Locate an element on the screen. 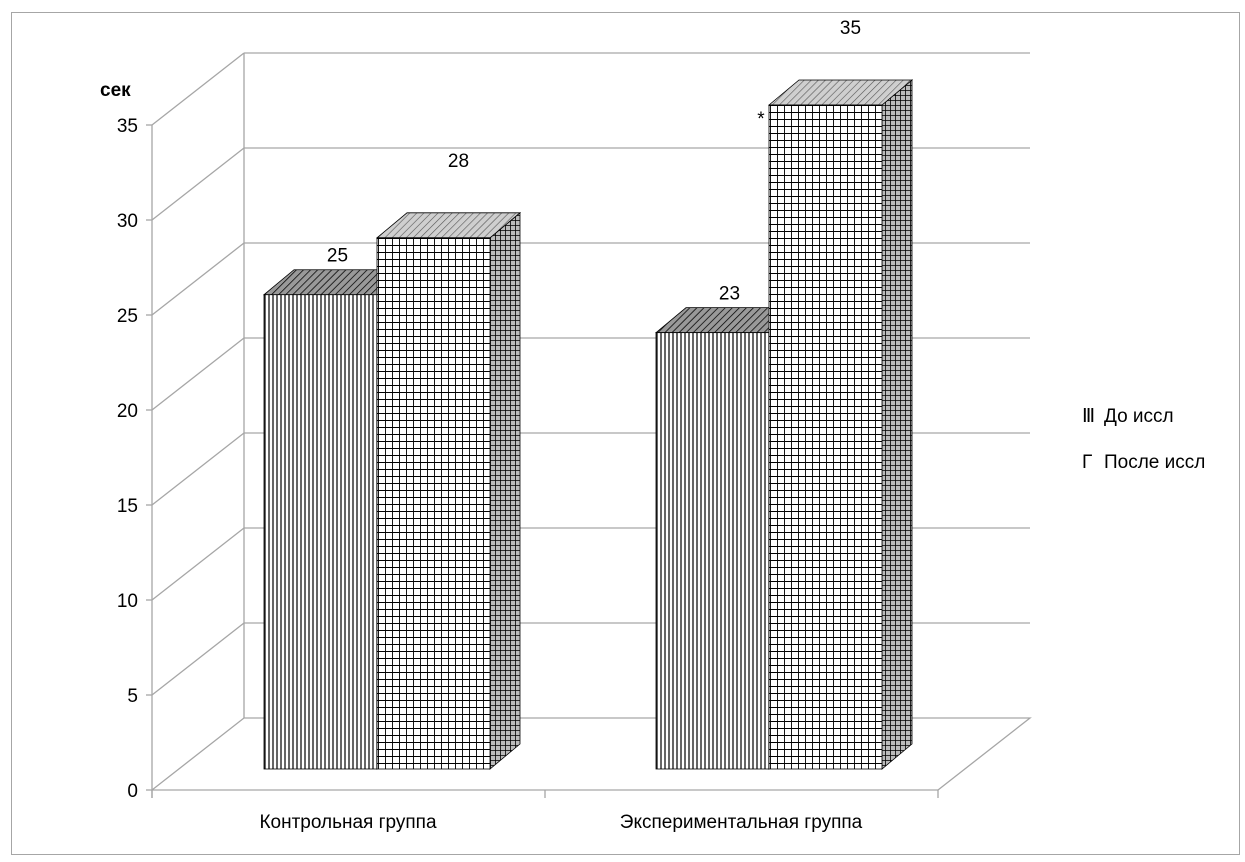  legend-label-before: До иссл is located at coordinates (1139, 416).